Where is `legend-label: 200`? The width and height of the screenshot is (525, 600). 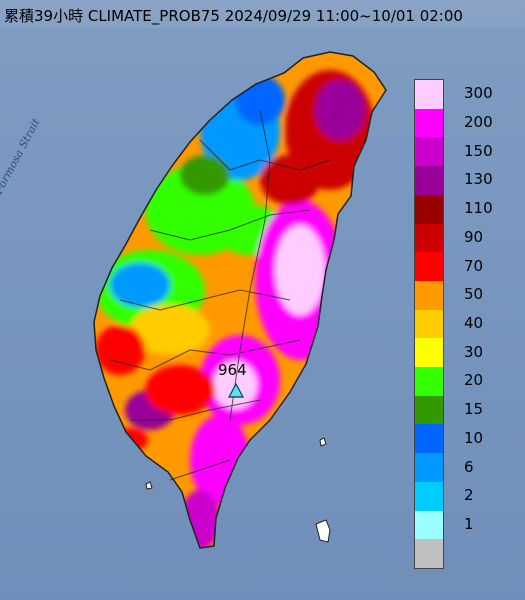 legend-label: 200 is located at coordinates (478, 122).